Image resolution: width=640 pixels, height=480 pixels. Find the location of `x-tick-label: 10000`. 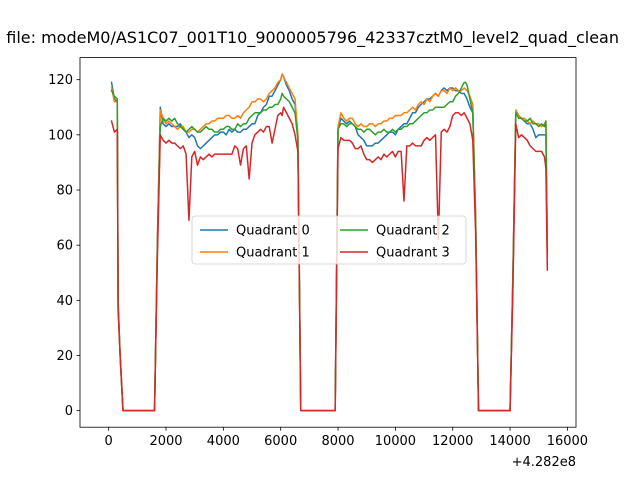

x-tick-label: 10000 is located at coordinates (395, 441).